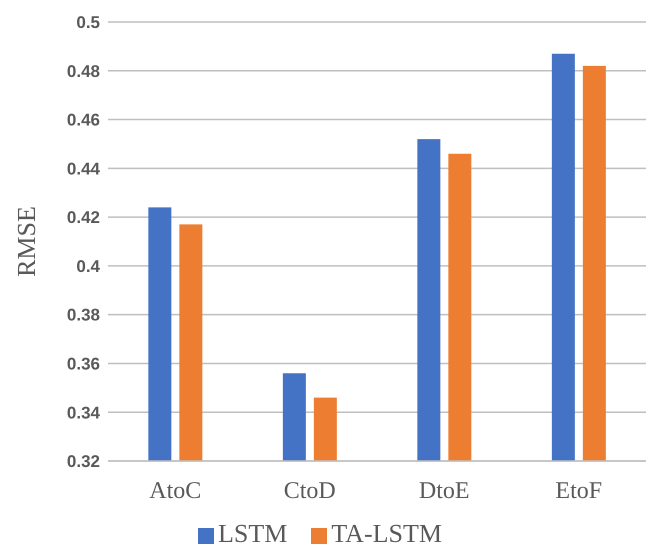 Image resolution: width=657 pixels, height=560 pixels. I want to click on y-tick-label: 0.36, so click(83, 364).